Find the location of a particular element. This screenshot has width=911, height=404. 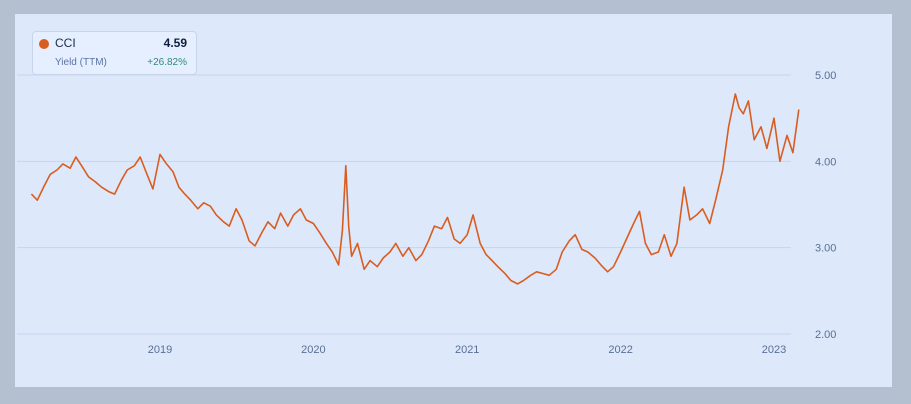

series-color-dot is located at coordinates (44, 44).